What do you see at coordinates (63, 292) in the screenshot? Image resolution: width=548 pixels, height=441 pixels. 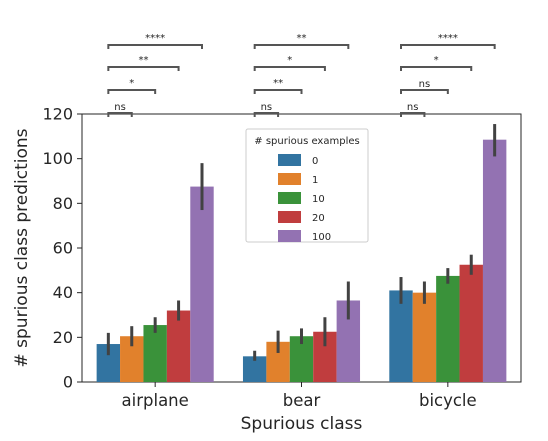 I see `y-tick-label: 40` at bounding box center [63, 292].